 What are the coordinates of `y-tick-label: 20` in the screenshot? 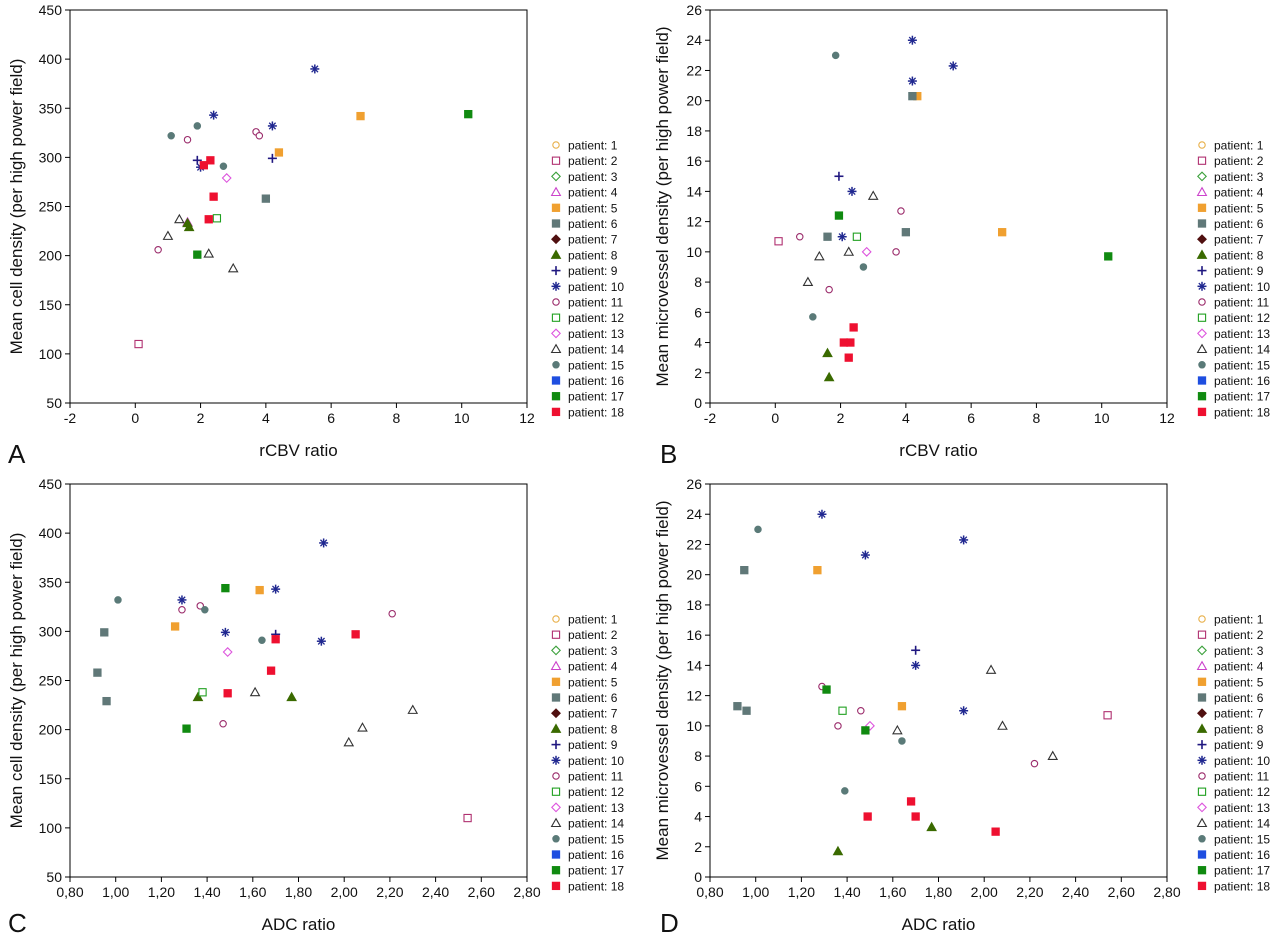 It's located at (694, 101).